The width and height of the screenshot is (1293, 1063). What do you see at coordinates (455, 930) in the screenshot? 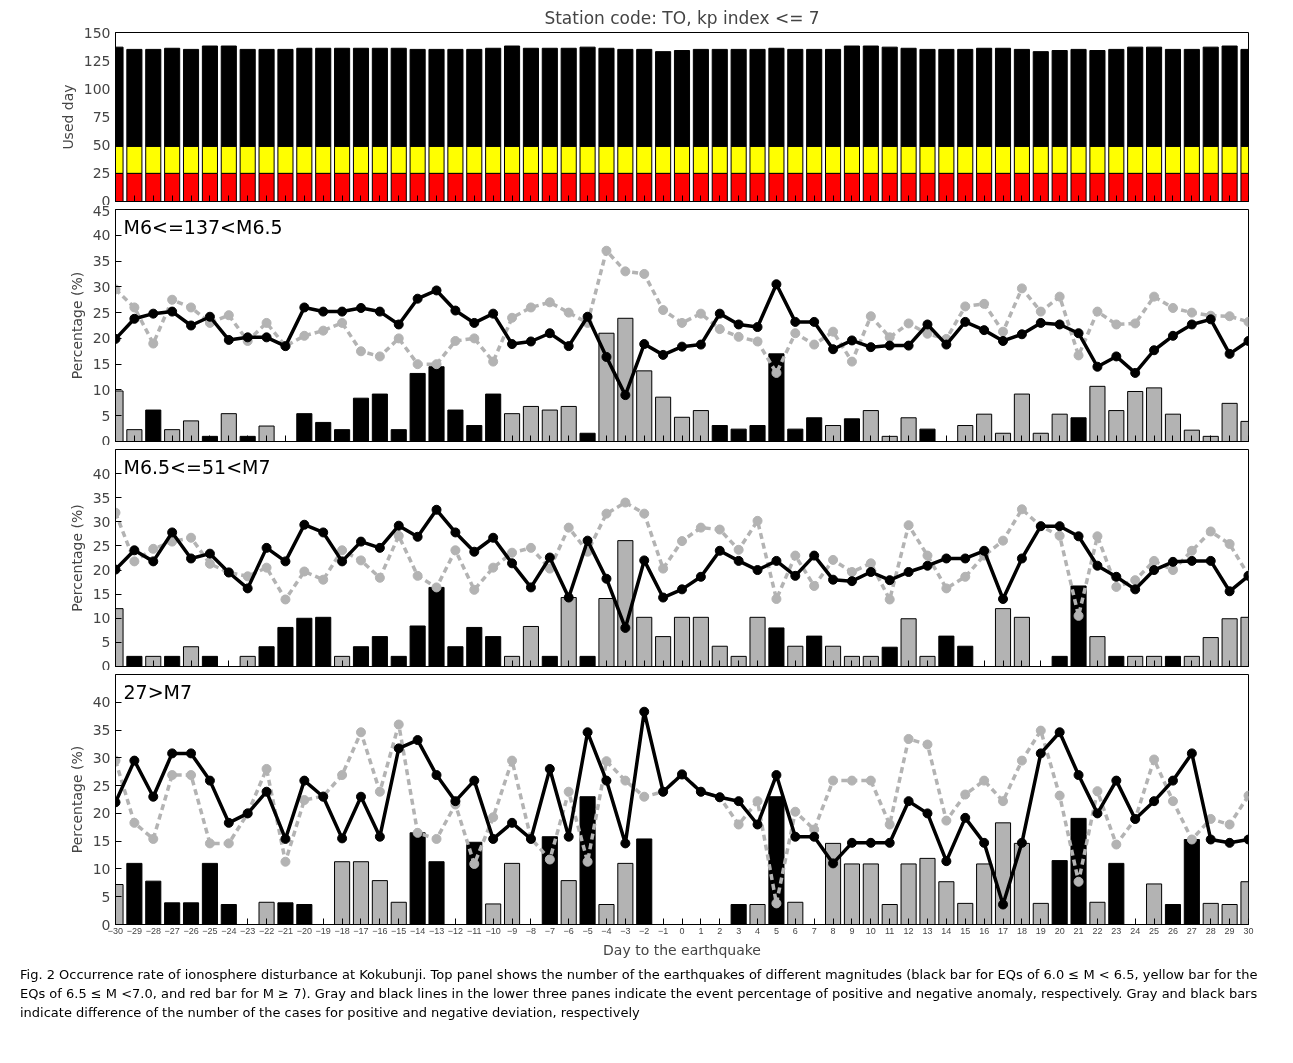
I see `x-tick-label: −12` at bounding box center [455, 930].